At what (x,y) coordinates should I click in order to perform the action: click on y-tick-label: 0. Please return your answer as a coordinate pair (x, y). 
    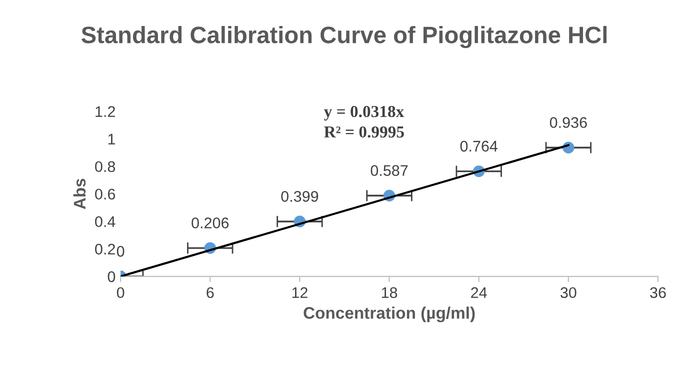
    Looking at the image, I should click on (112, 276).